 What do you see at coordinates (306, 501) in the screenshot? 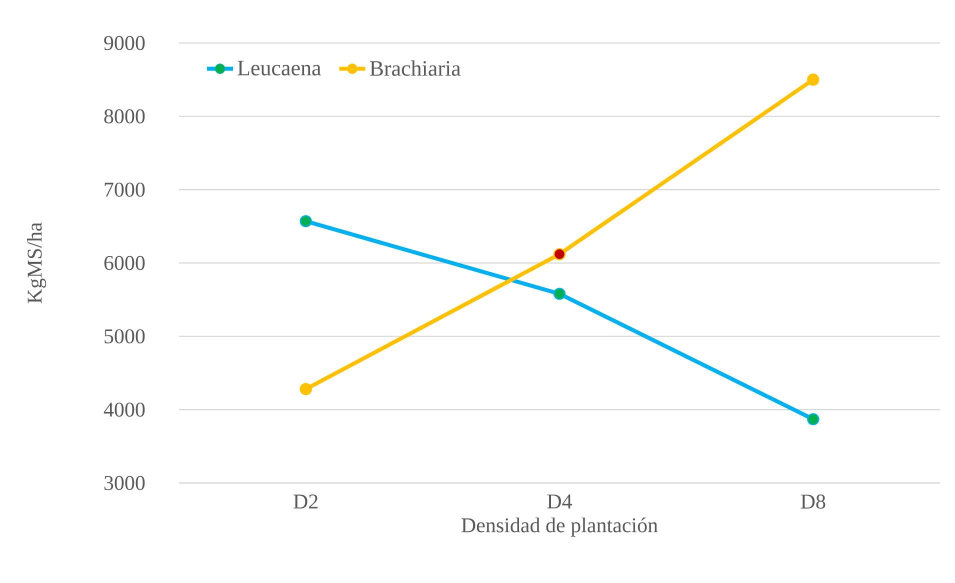
I see `x-tick-label: D2` at bounding box center [306, 501].